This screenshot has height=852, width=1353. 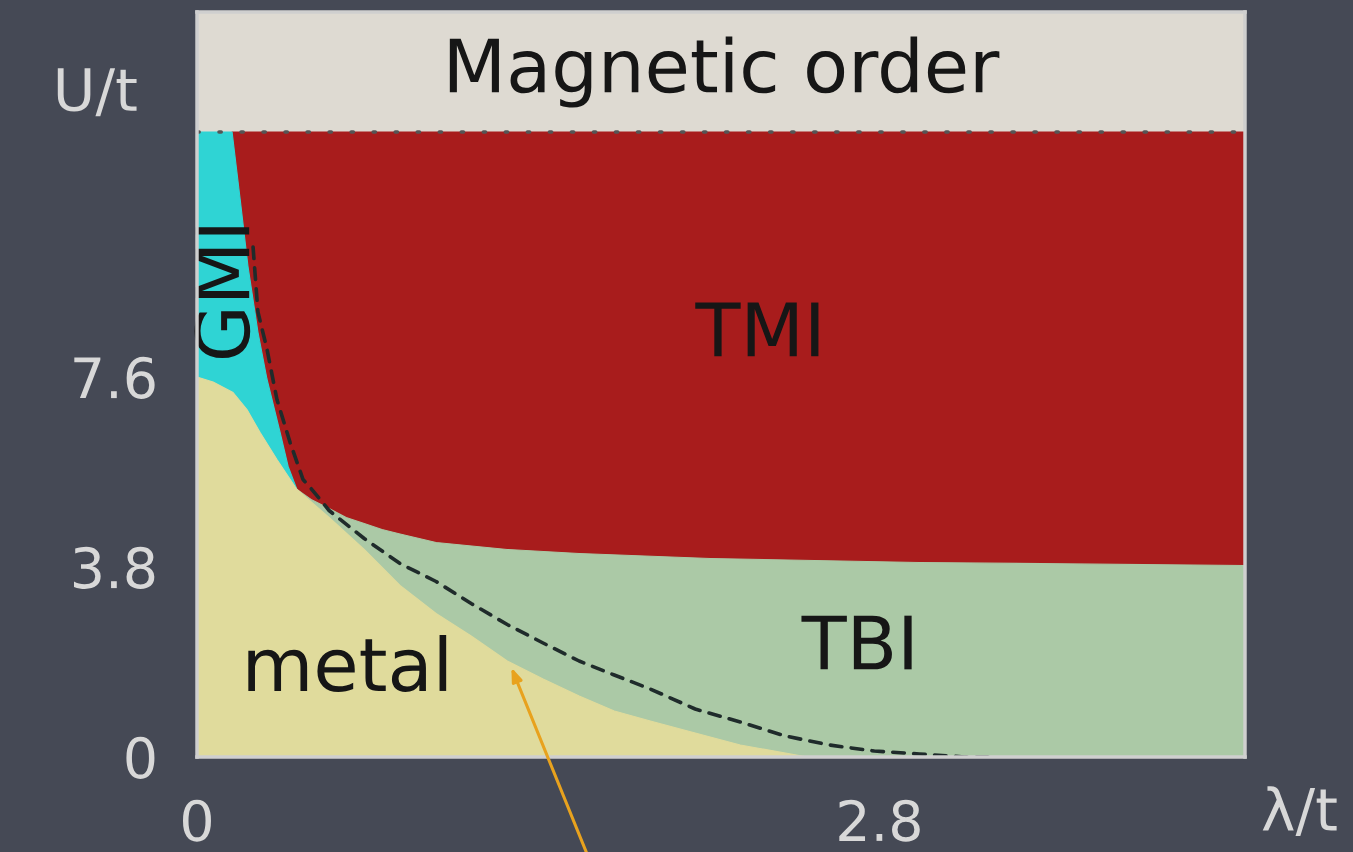 What do you see at coordinates (97, 92) in the screenshot?
I see `y-axis-title: U/t` at bounding box center [97, 92].